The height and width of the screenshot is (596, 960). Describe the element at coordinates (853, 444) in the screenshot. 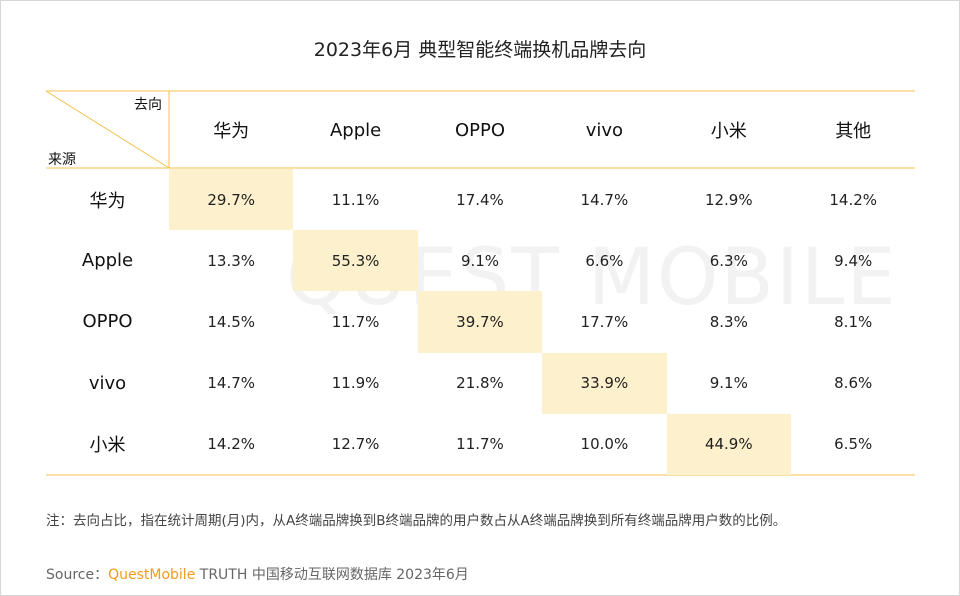

I see `data-cell: 6.5%` at that location.